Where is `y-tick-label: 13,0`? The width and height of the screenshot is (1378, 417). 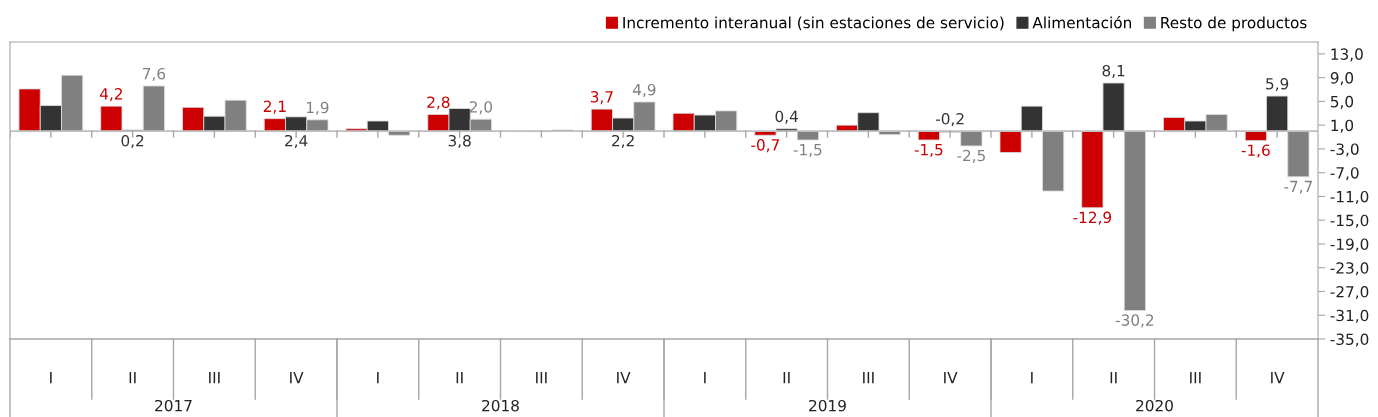
y-tick-label: 13,0 is located at coordinates (1347, 55).